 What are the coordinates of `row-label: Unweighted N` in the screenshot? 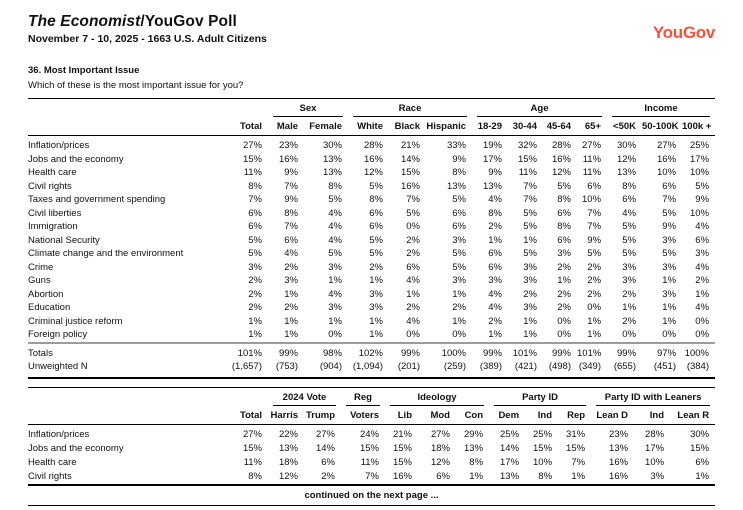 It's located at (58, 367).